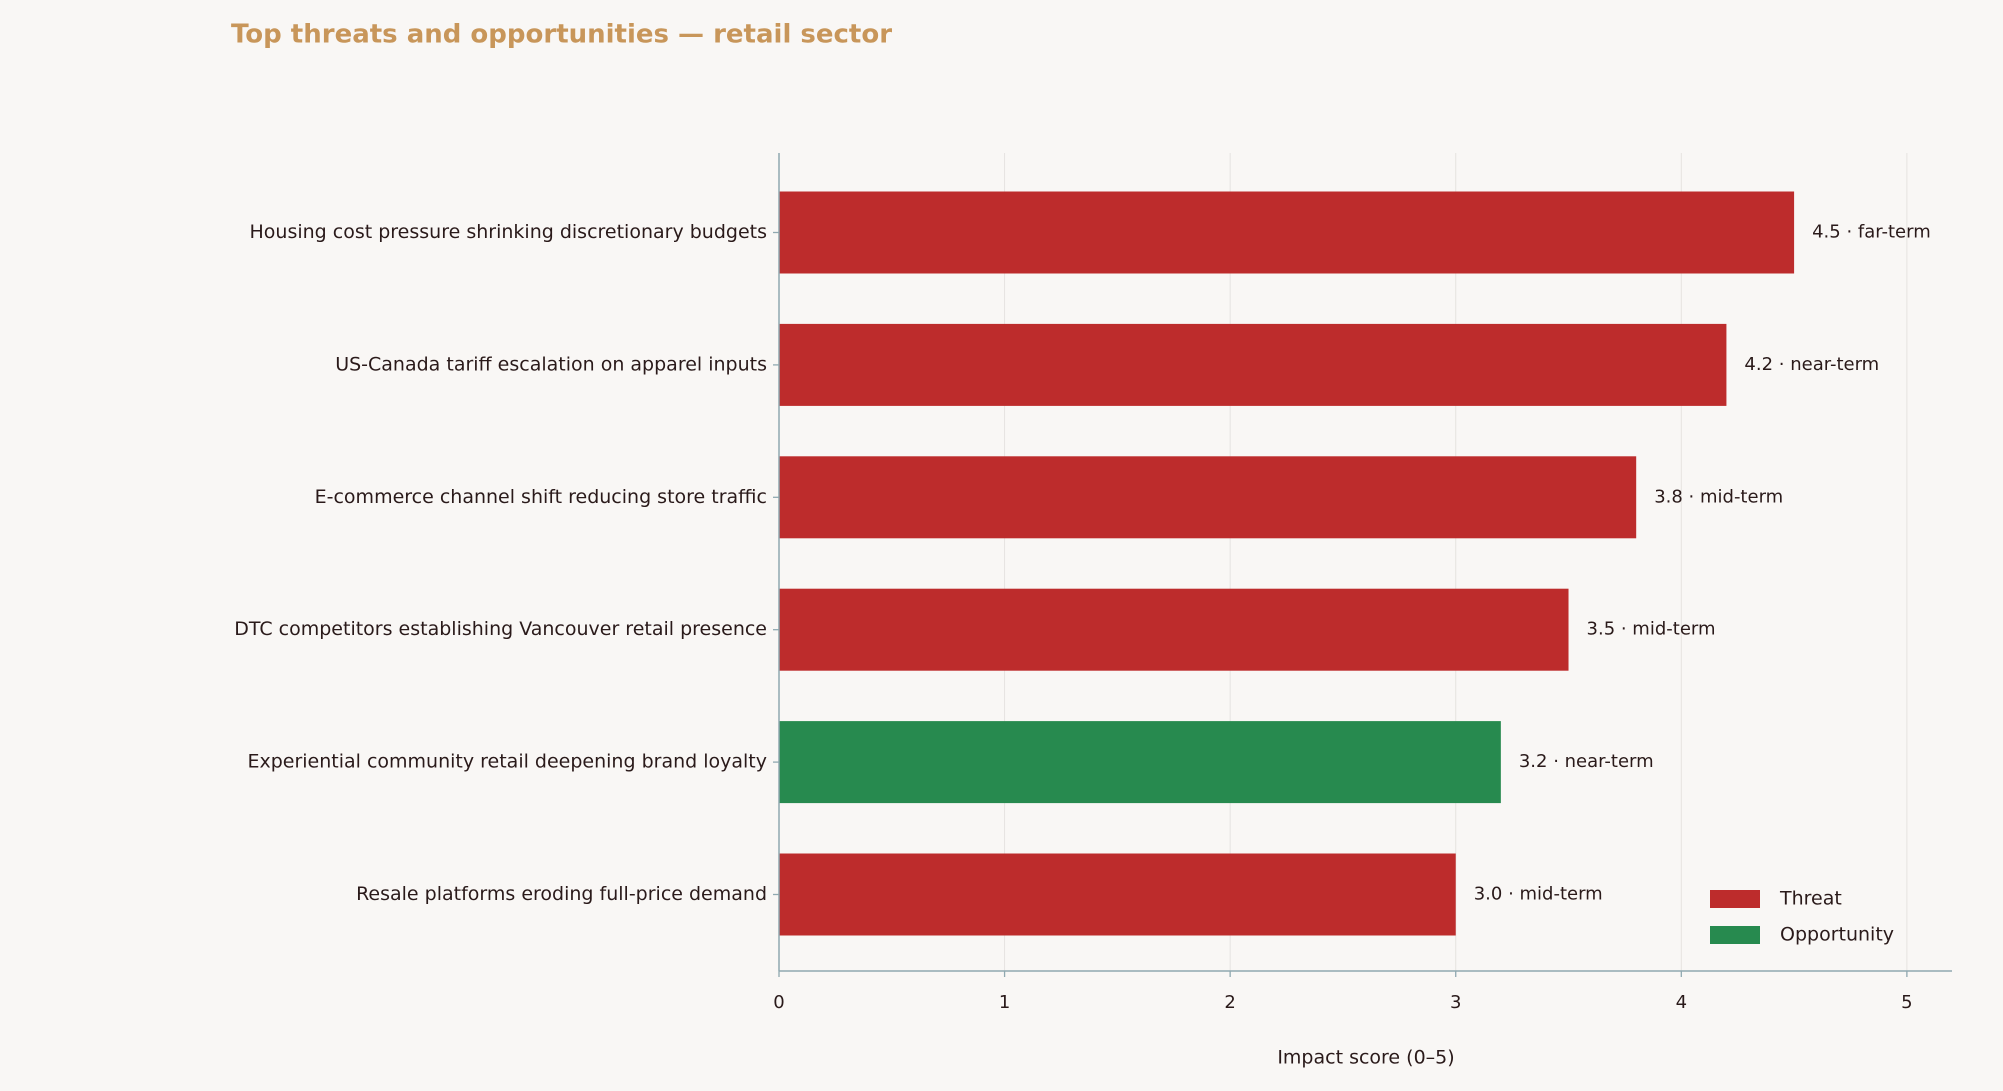 The height and width of the screenshot is (1091, 2003). I want to click on x-tick-label: 5, so click(1906, 1002).